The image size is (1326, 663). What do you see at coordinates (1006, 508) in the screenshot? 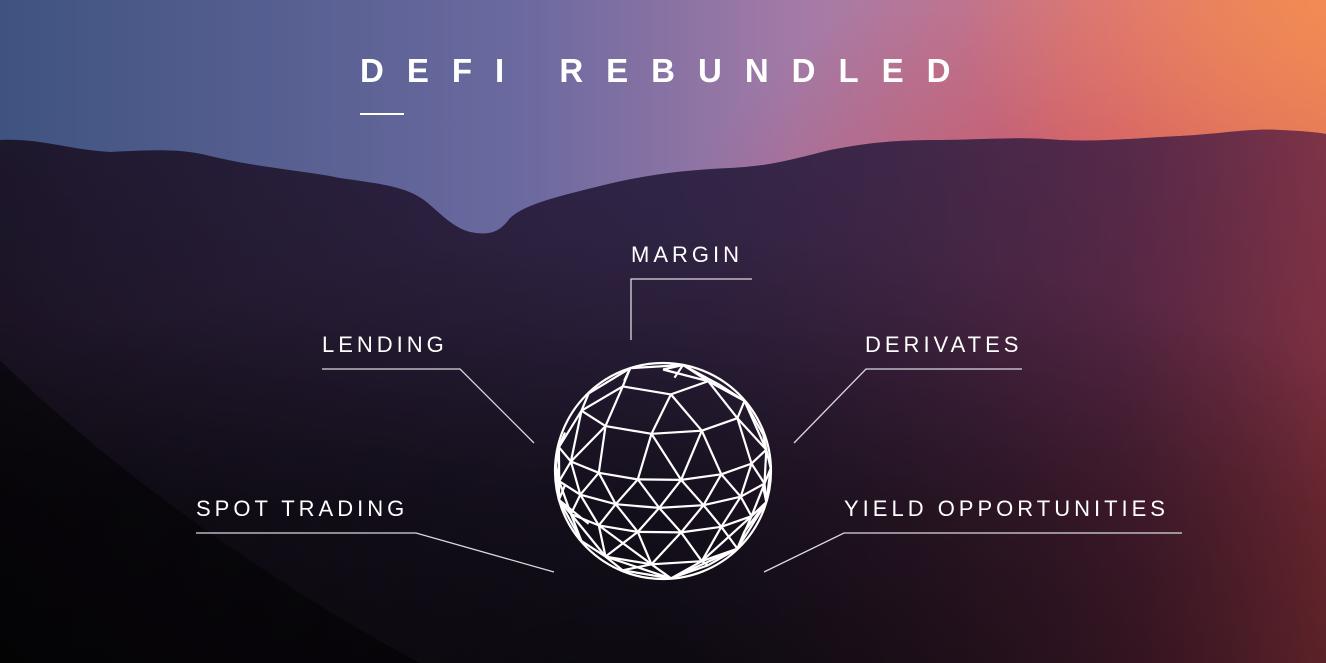
I see `label-yield-opportunities: YIELD OPPORTUNITIES` at bounding box center [1006, 508].